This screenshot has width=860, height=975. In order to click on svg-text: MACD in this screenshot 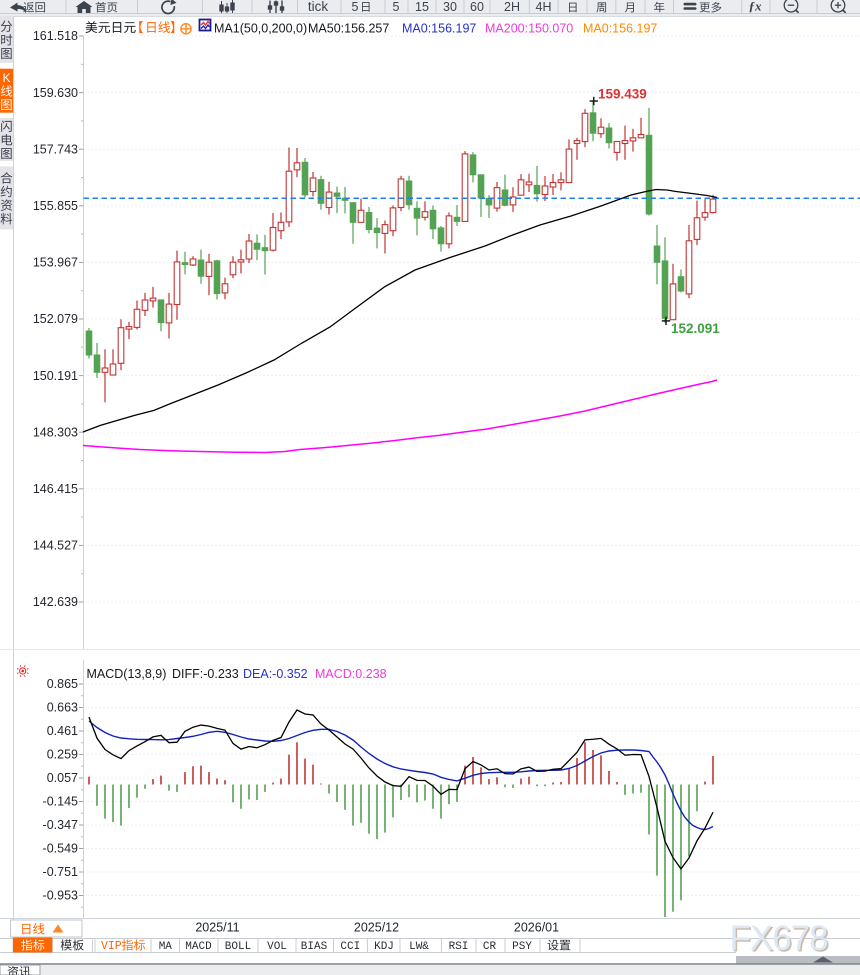, I will do `click(198, 947)`.